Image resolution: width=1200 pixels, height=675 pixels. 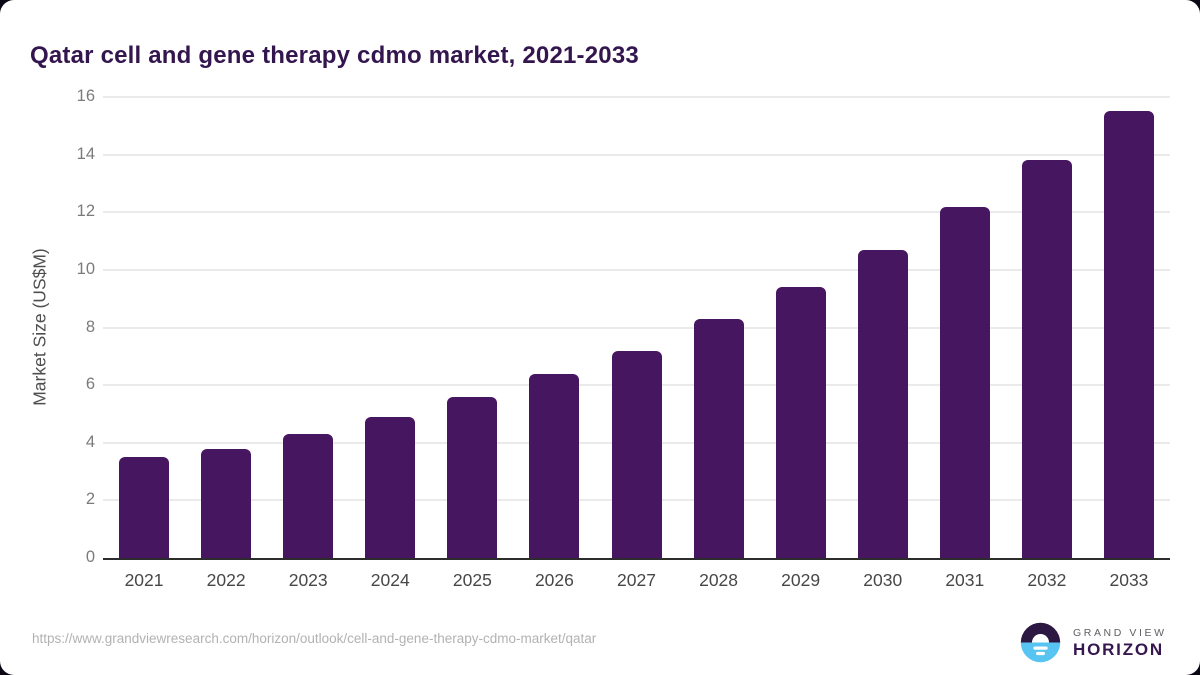 I want to click on y-tick-label-4: 4, so click(x=90, y=441).